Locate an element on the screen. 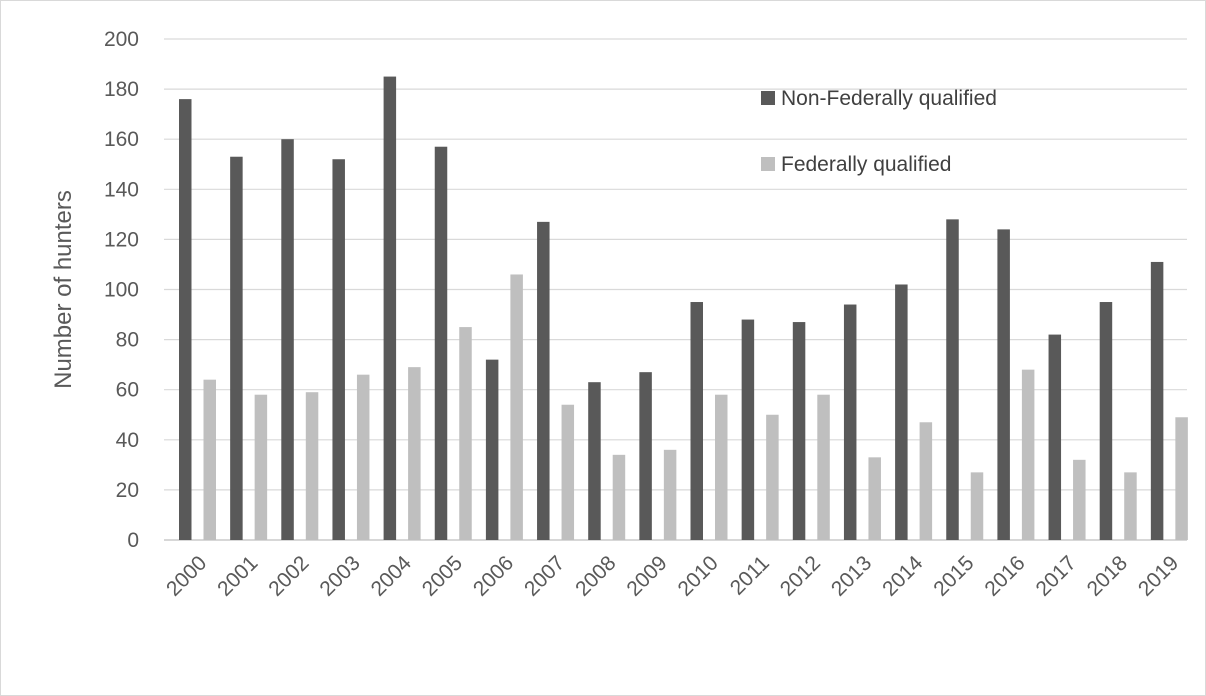 This screenshot has width=1206, height=696. y-axis-title: Number of hunters is located at coordinates (63, 289).